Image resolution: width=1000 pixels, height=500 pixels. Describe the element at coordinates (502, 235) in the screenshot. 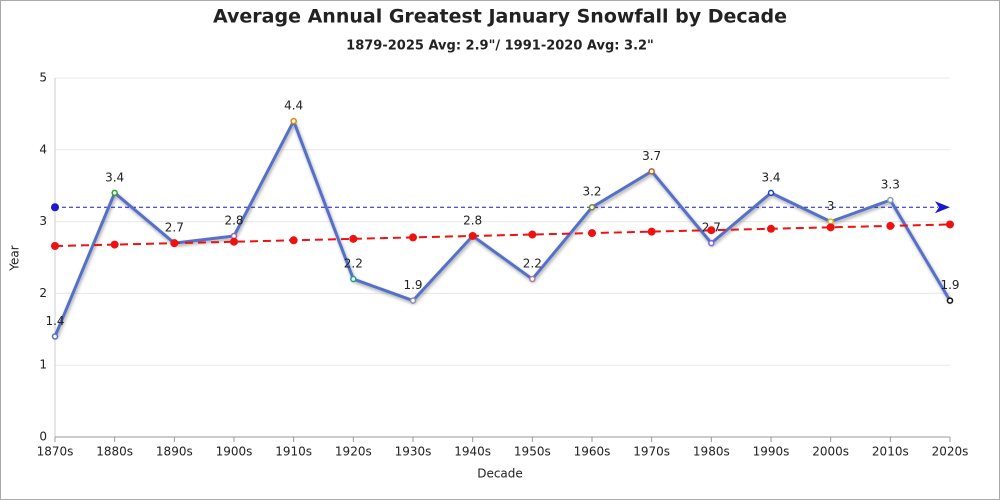

I see `series-line` at that location.